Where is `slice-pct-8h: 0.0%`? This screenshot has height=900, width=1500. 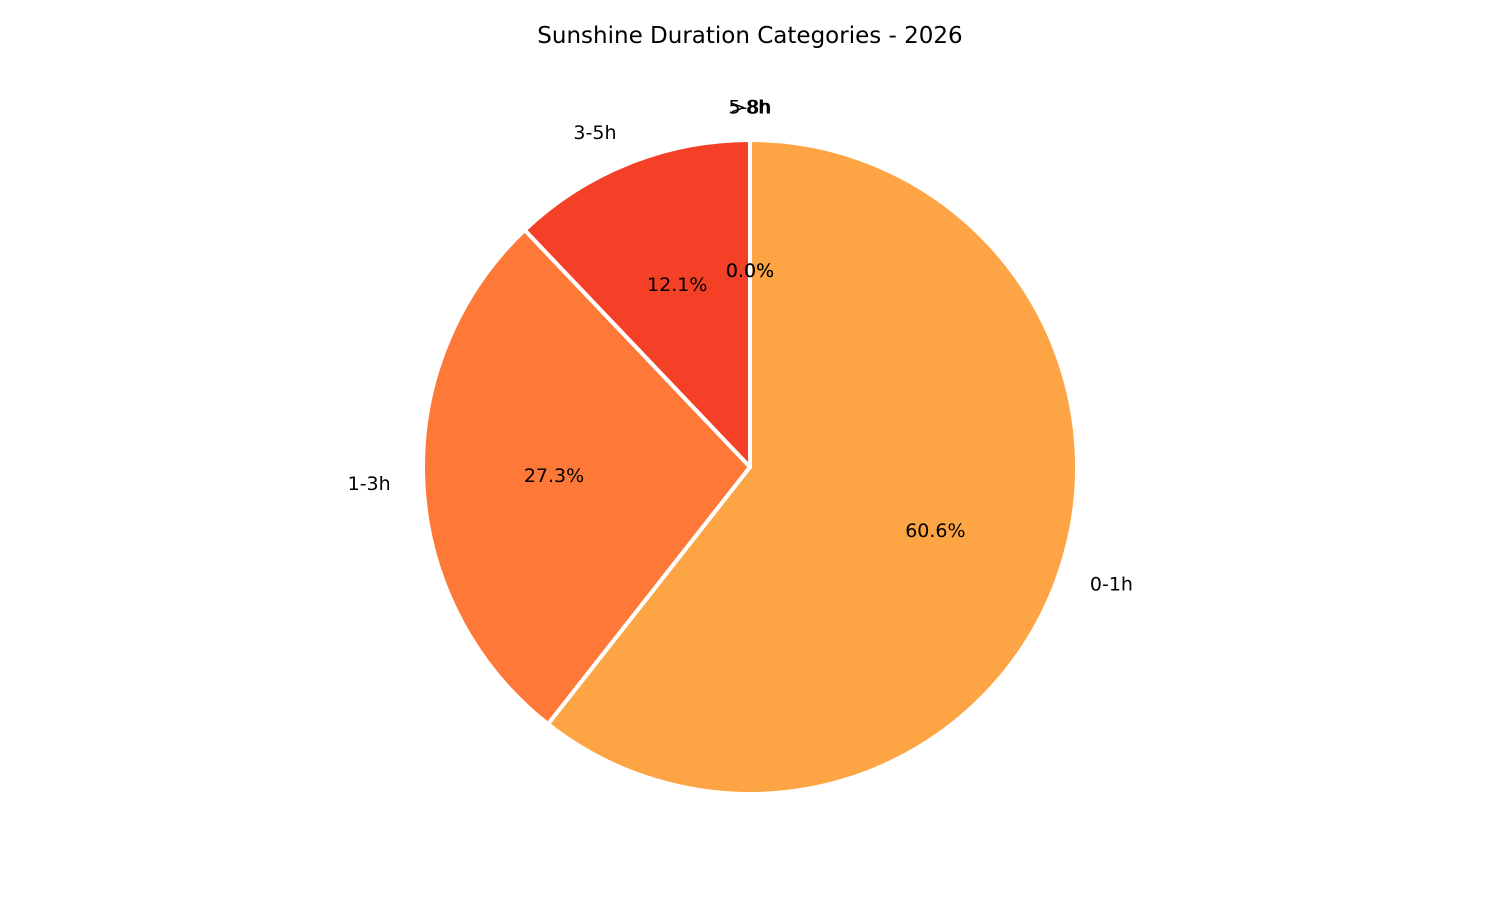
slice-pct-8h: 0.0% is located at coordinates (750, 271).